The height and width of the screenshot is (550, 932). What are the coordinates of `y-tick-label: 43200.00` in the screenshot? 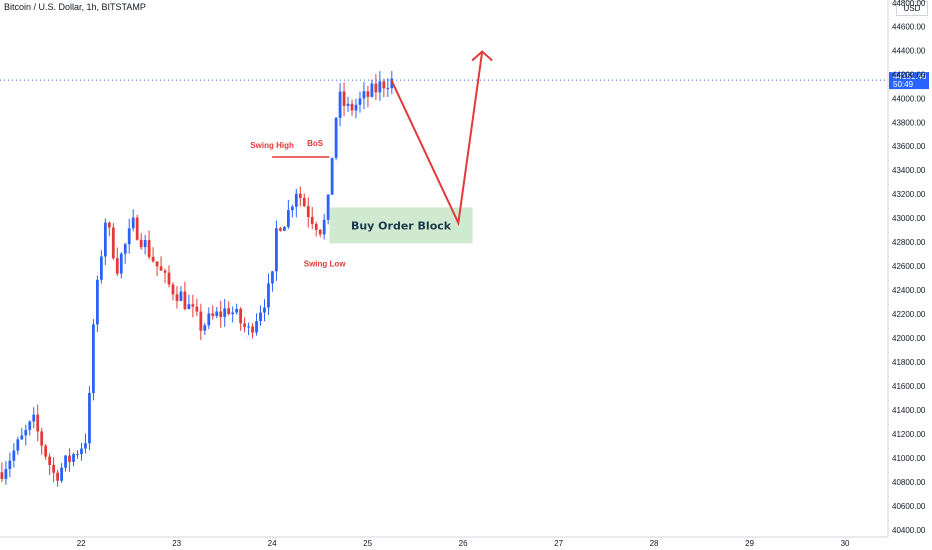 It's located at (909, 194).